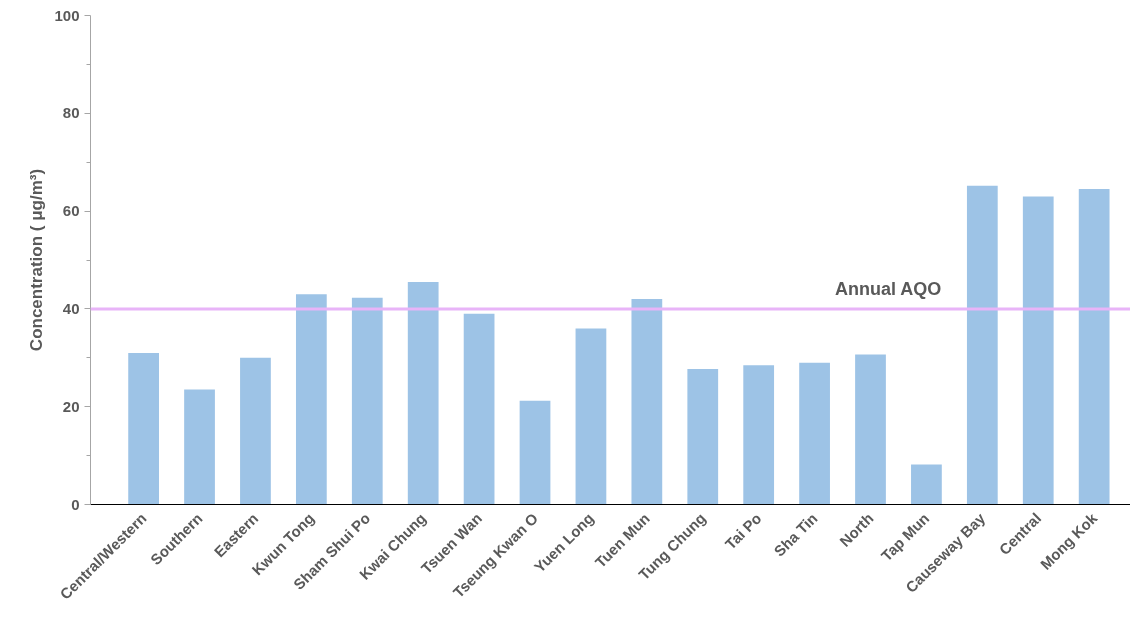  What do you see at coordinates (37, 260) in the screenshot?
I see `y-axis-title: Concentration ( μg/m³)` at bounding box center [37, 260].